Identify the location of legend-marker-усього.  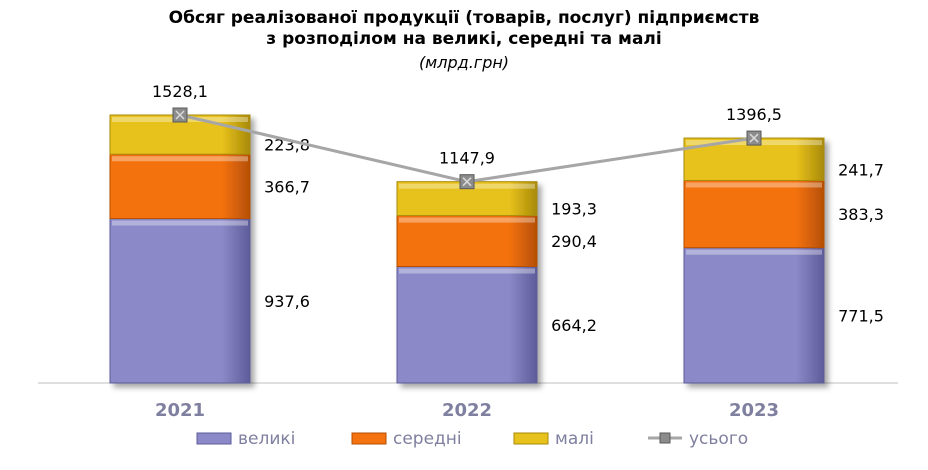
(665, 438).